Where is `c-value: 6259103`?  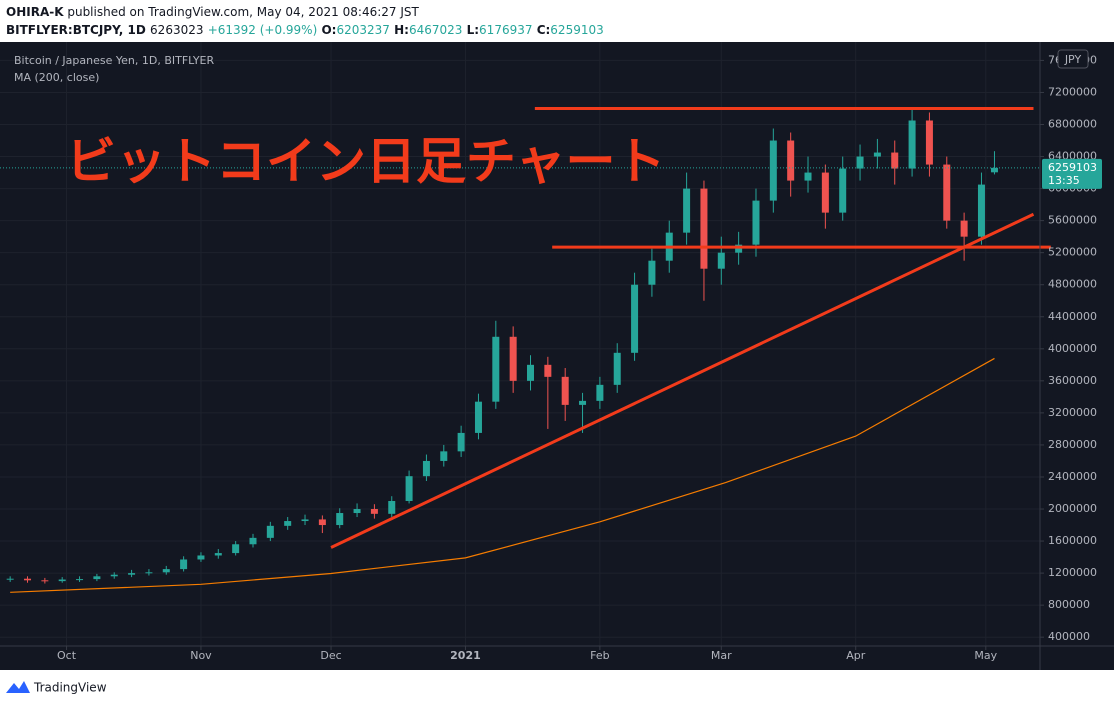 c-value: 6259103 is located at coordinates (576, 30).